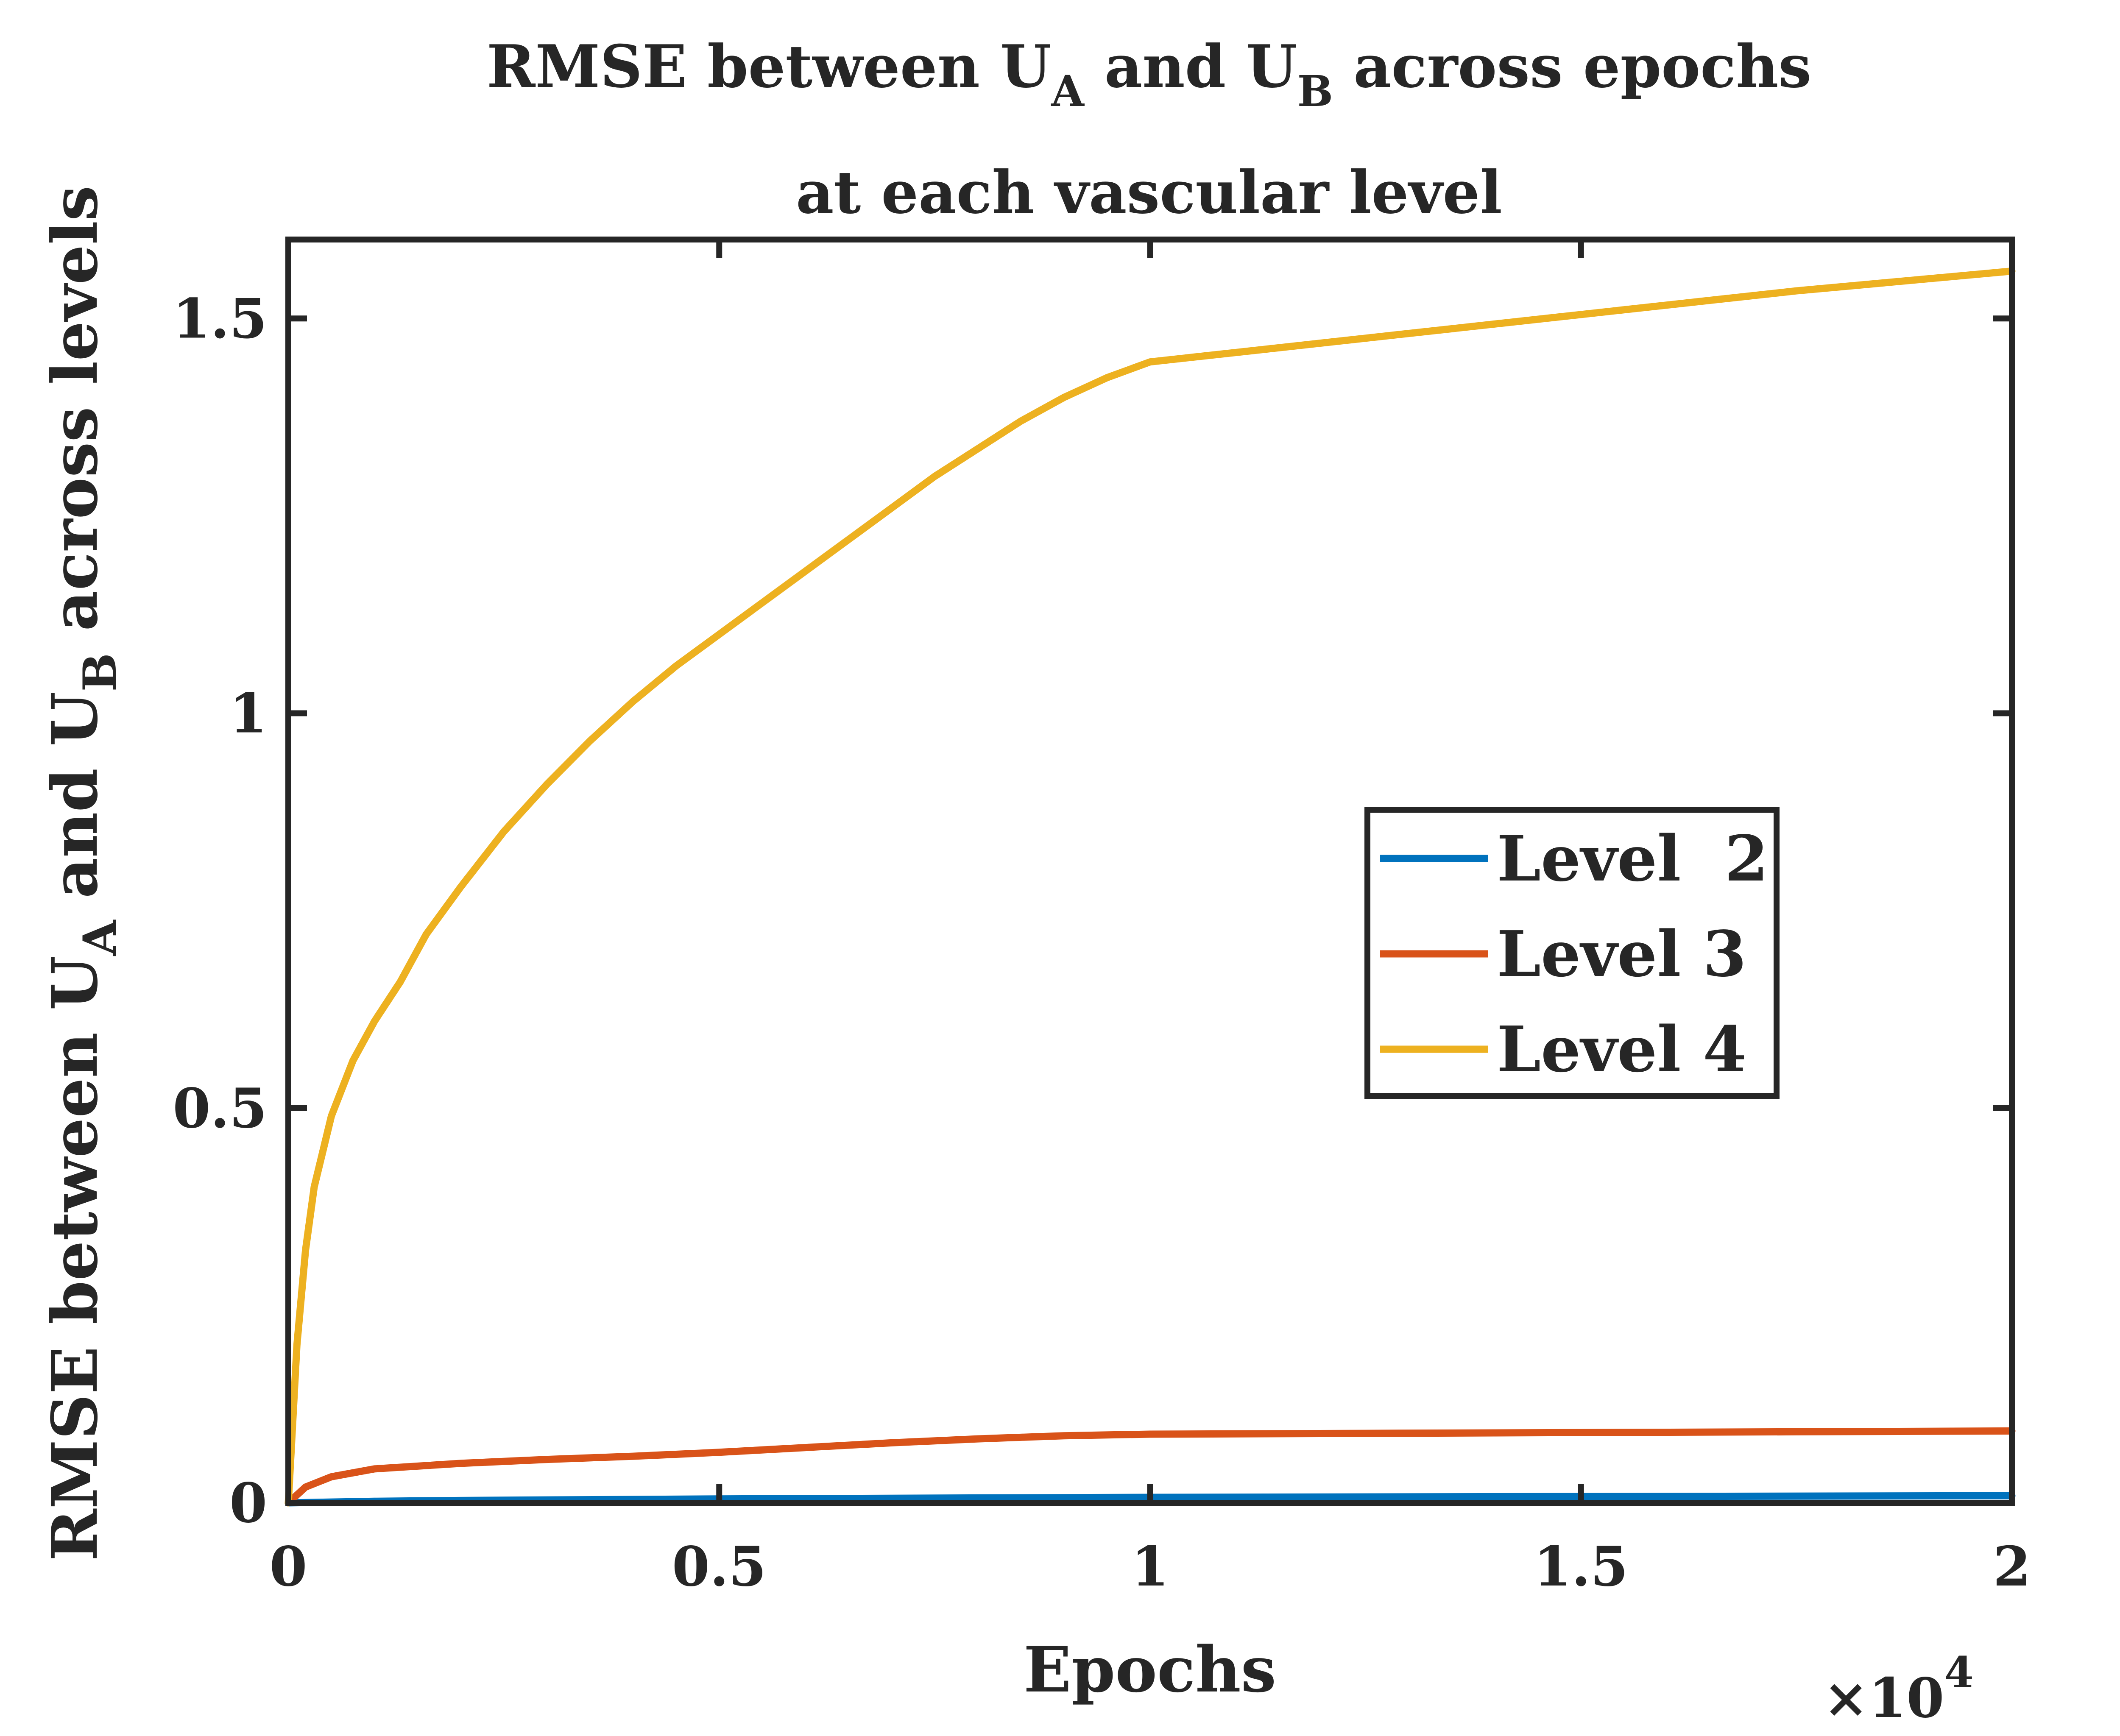 This screenshot has height=1736, width=2120. What do you see at coordinates (83, 873) in the screenshot?
I see `y-axis-label: RMSE between UA and UB across levels` at bounding box center [83, 873].